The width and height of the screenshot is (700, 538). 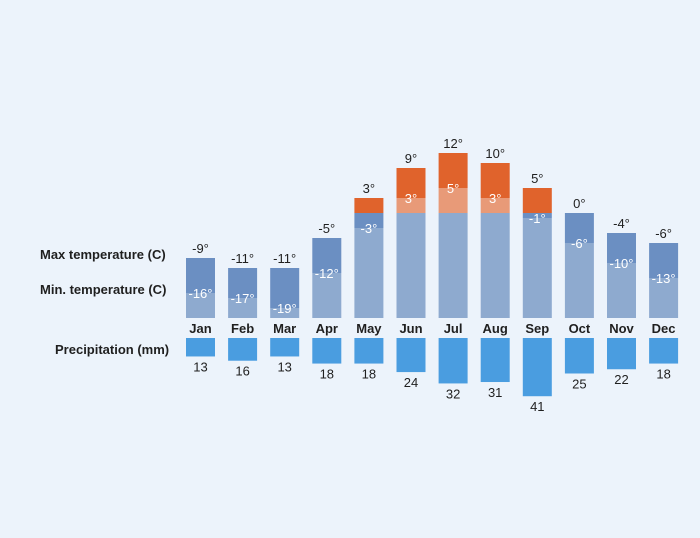 I want to click on precipitation-row-label: Precipitation (mm), so click(x=112, y=349).